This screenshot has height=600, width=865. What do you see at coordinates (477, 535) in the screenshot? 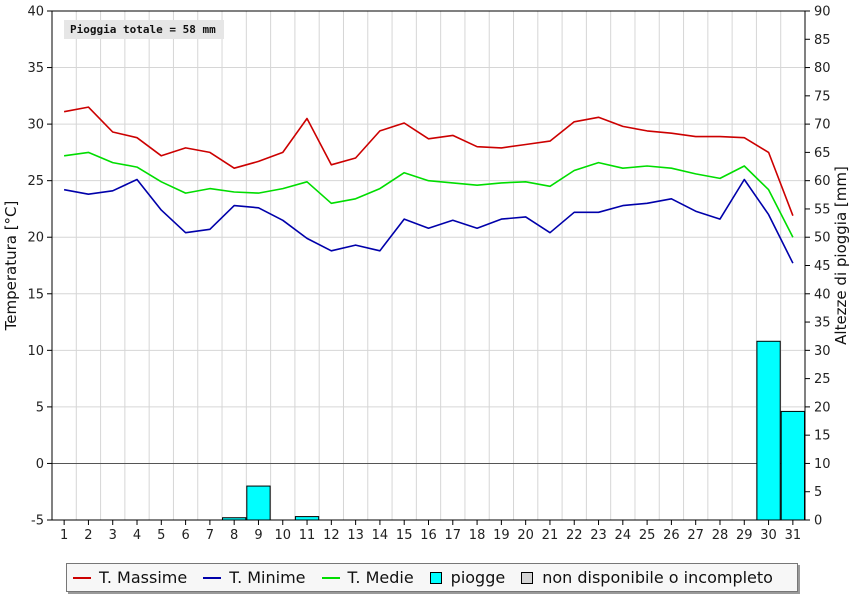
I see `x-tick-label: 18` at bounding box center [477, 535].